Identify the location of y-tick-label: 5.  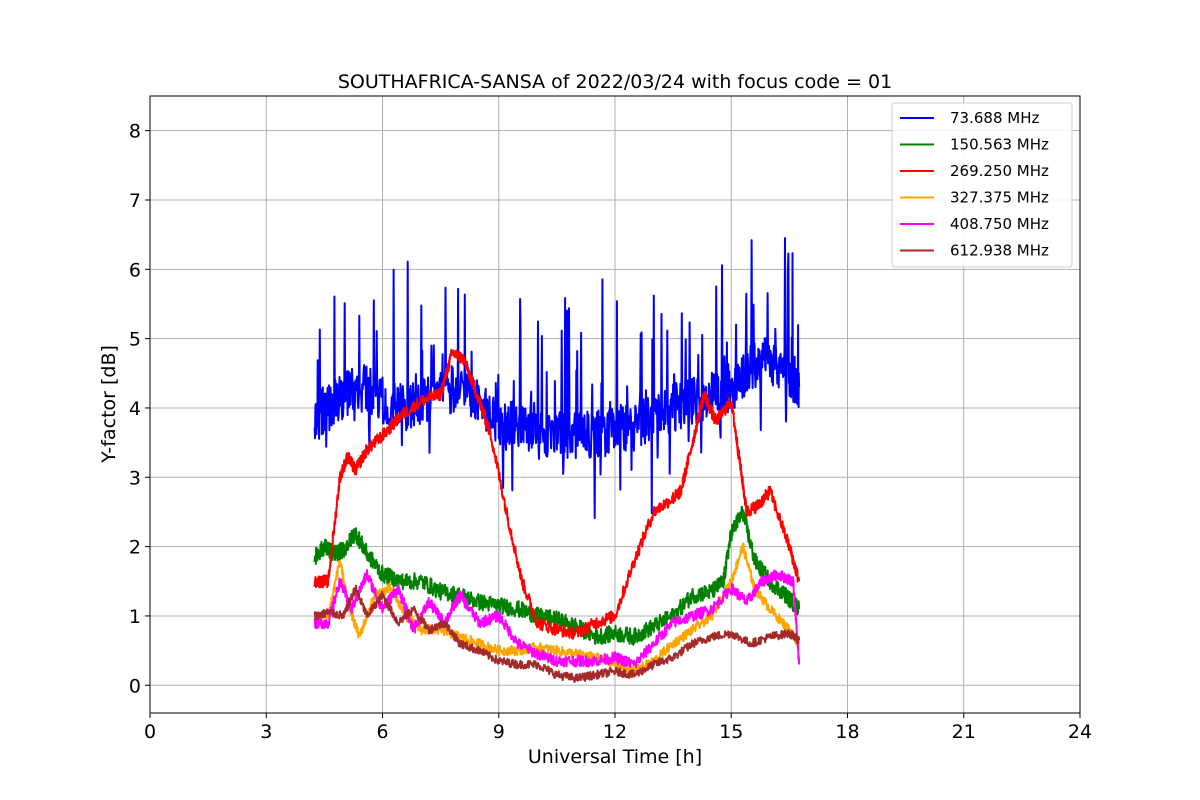
(135, 340).